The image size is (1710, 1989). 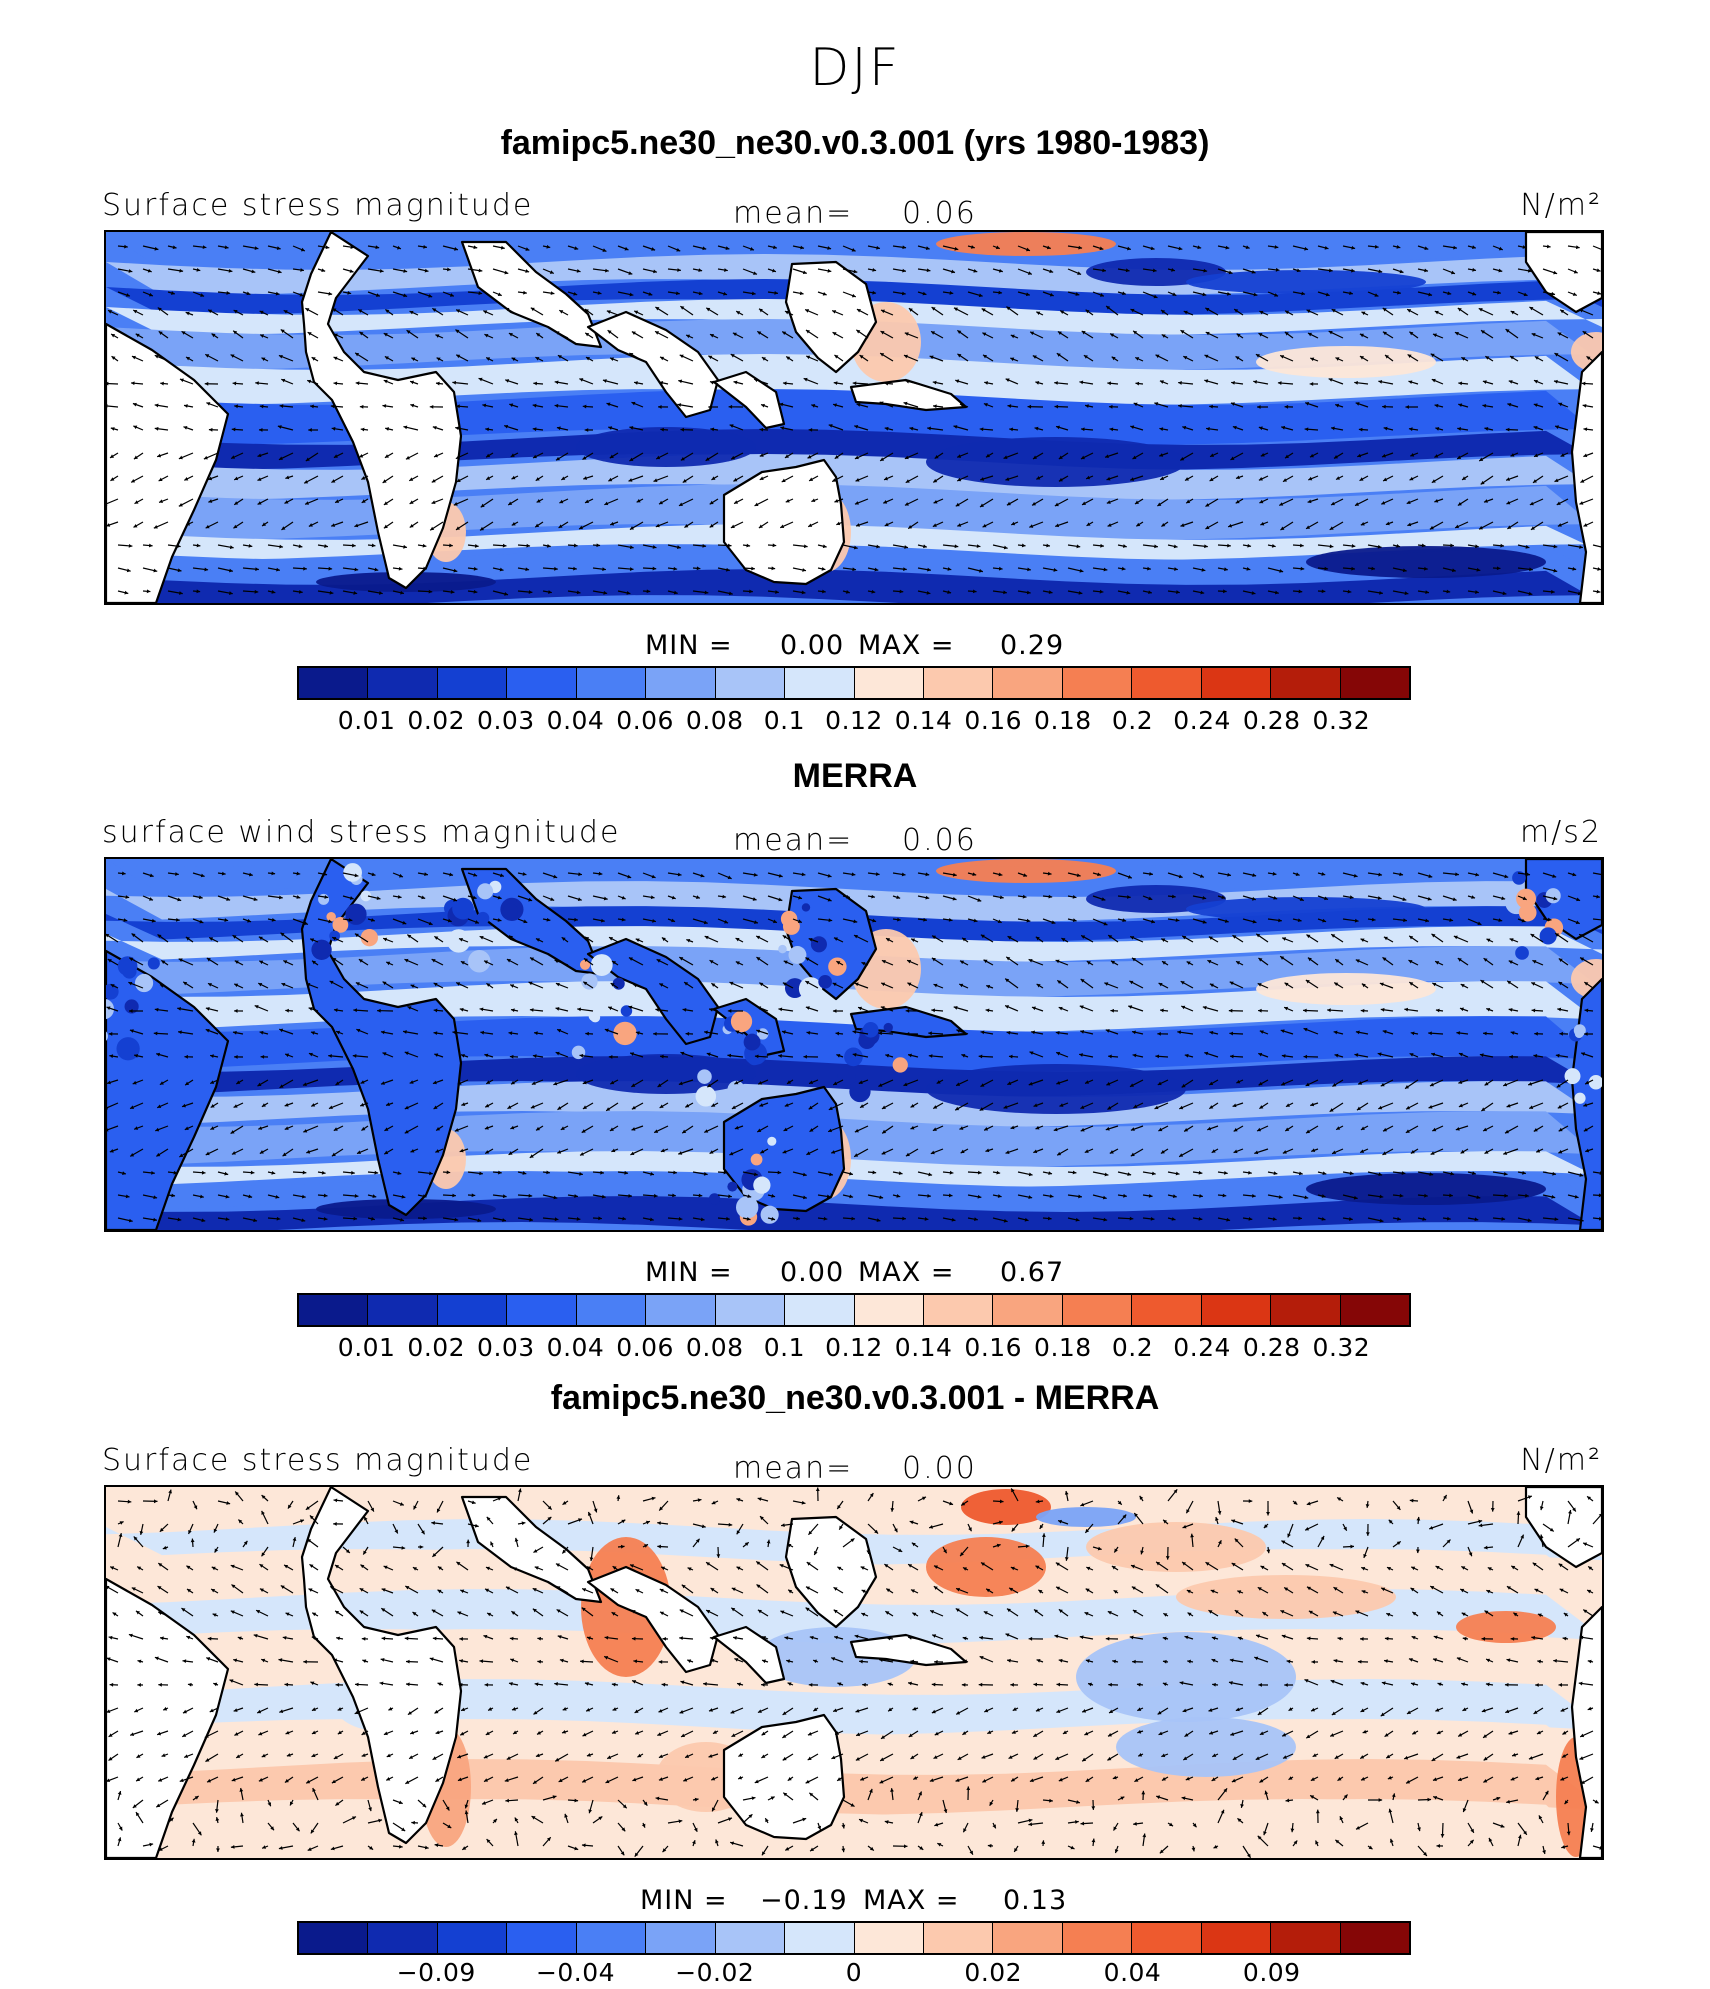 I want to click on wind-vector, so click(x=1597, y=874).